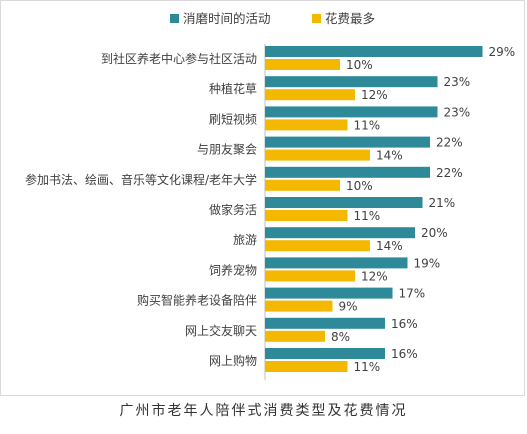  What do you see at coordinates (350, 18) in the screenshot?
I see `legend-label-2: 花费最多` at bounding box center [350, 18].